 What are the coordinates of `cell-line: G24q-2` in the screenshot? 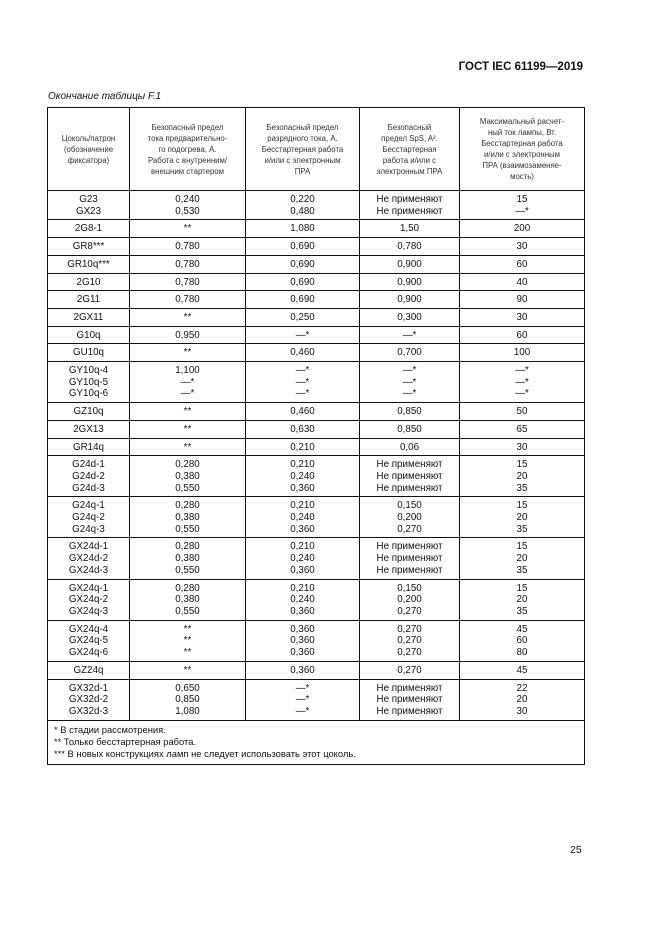 It's located at (88, 518).